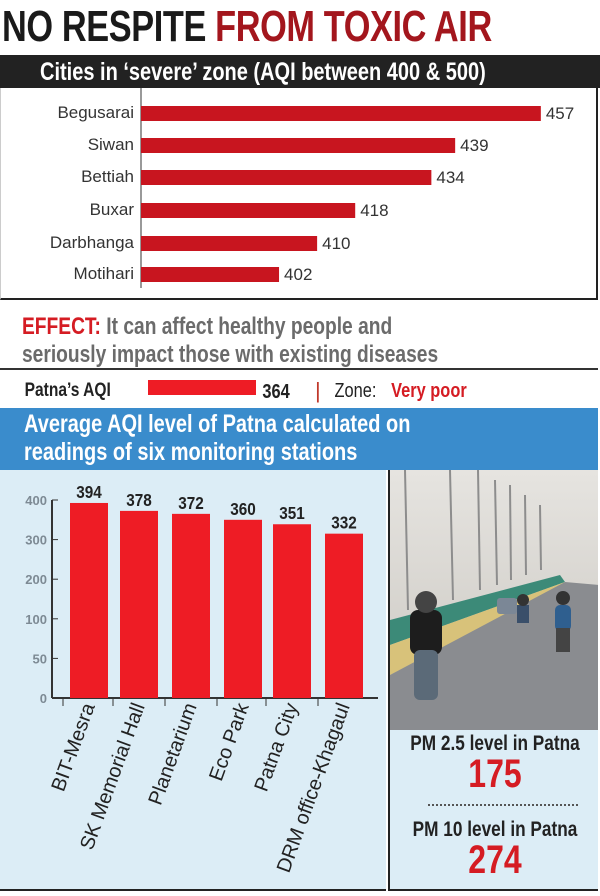 This screenshot has height=896, width=600. I want to click on pm10-label: PM 10 level in Patna, so click(495, 829).